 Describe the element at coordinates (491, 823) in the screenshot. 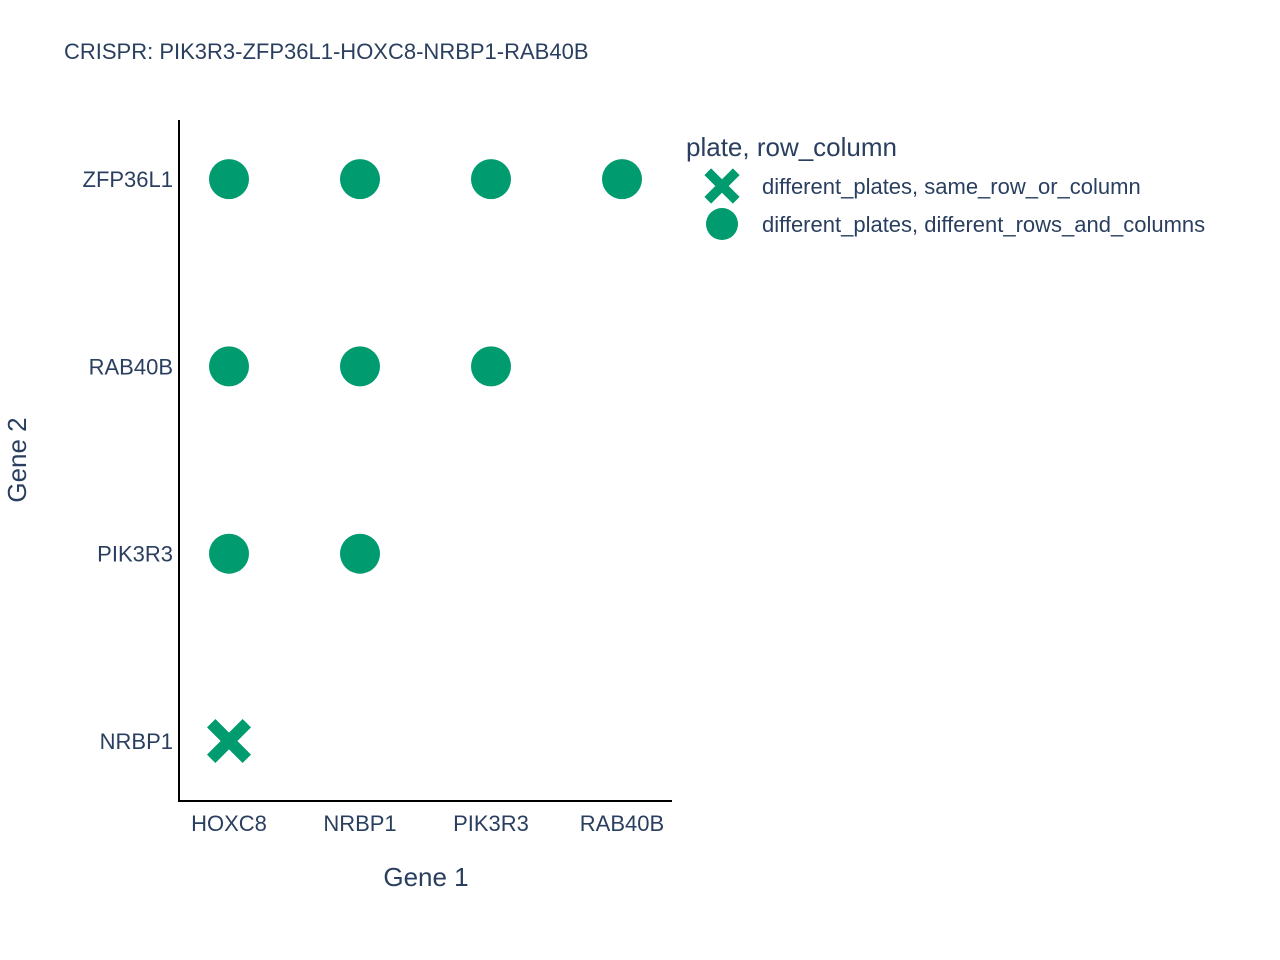

I see `x-tick-label: PIK3R3` at that location.